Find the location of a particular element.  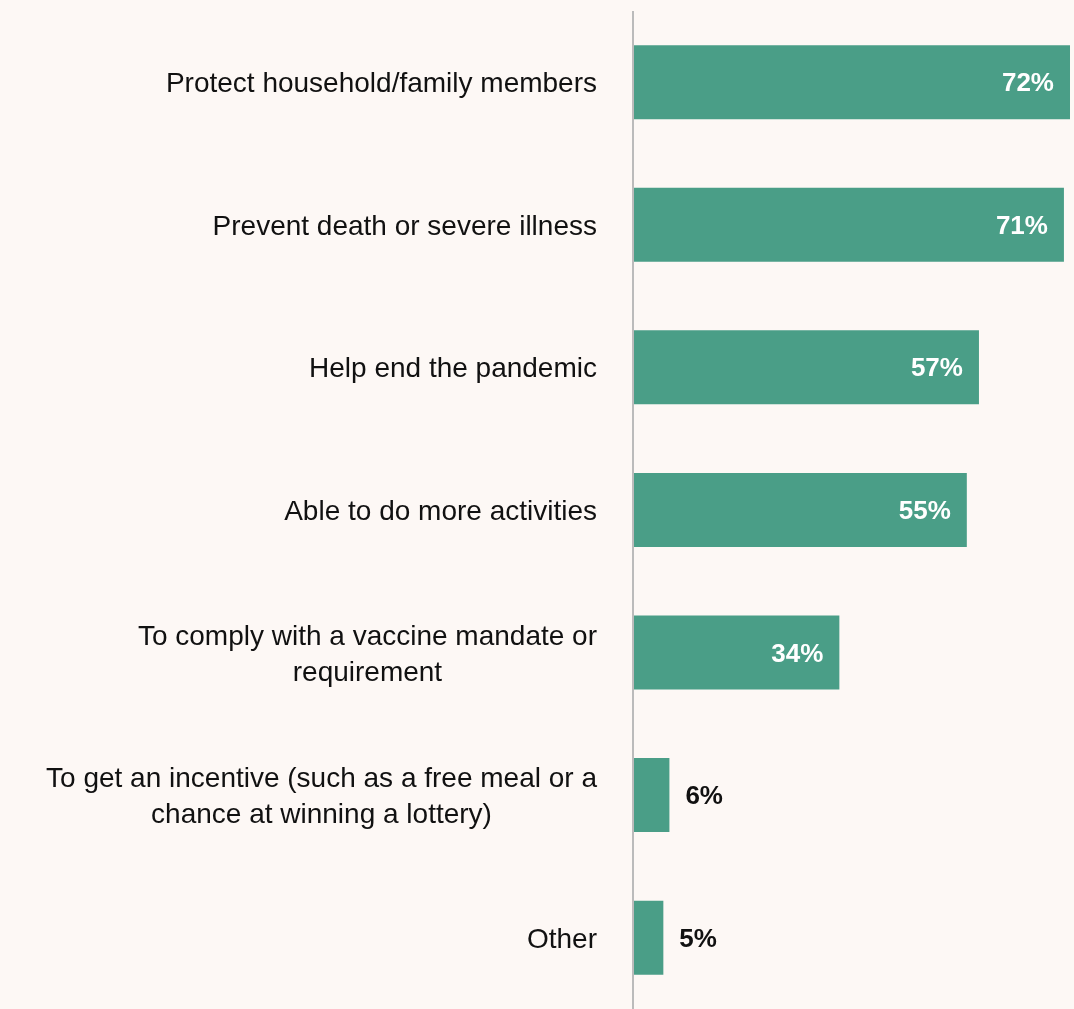

data-label: 5% is located at coordinates (698, 937).